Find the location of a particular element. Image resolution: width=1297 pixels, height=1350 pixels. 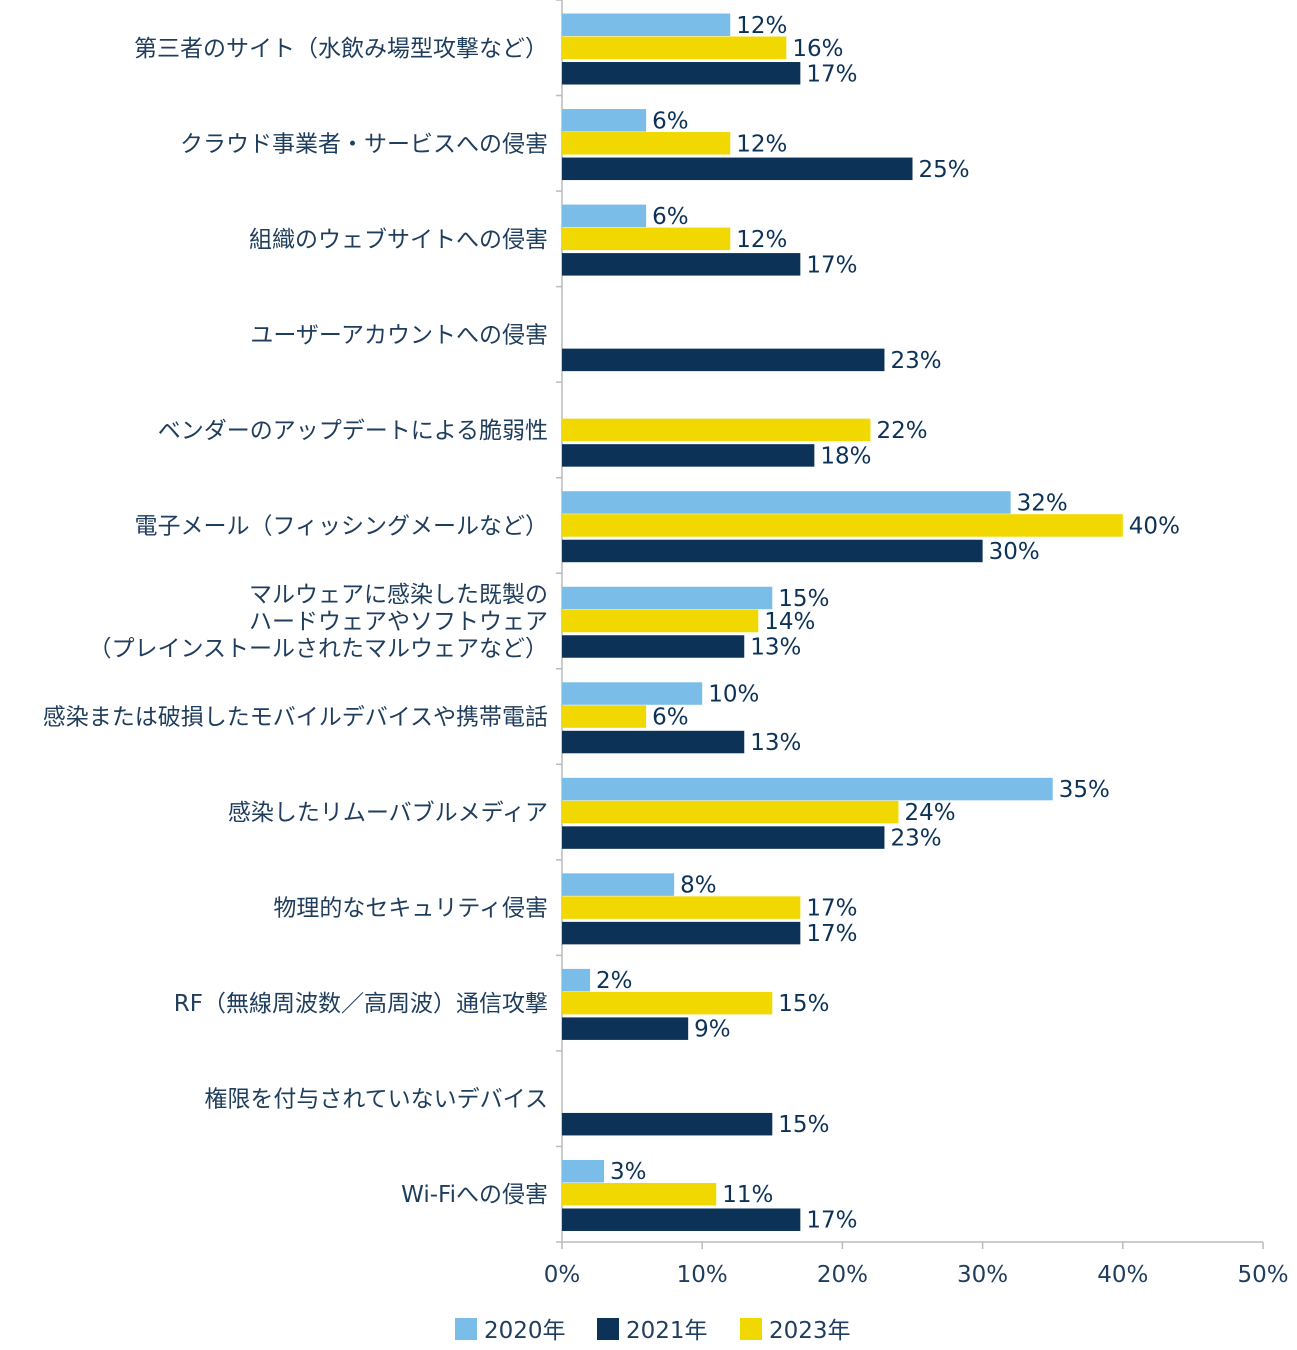

category-label: Wi-Fiへの侵害 is located at coordinates (474, 1195).